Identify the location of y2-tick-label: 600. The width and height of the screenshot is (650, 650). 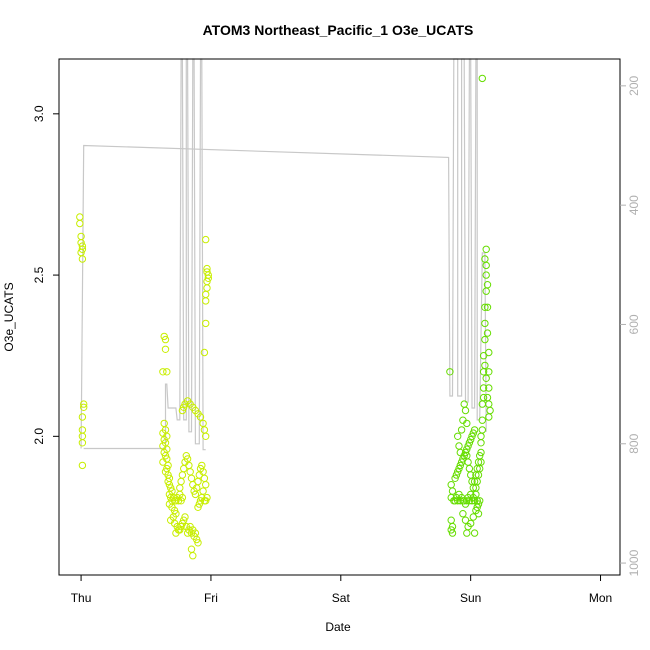
(634, 324).